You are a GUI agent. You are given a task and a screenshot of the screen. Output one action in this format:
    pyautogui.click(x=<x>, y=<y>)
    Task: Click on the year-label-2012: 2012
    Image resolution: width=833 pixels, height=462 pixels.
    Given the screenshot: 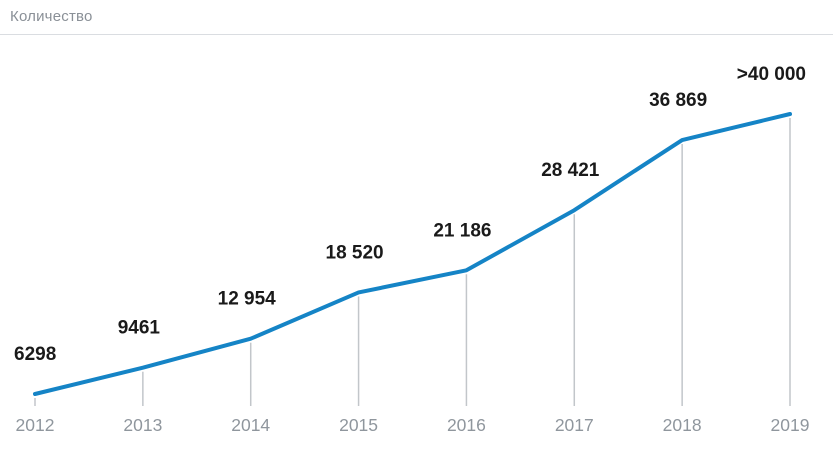 What is the action you would take?
    pyautogui.click(x=35, y=425)
    